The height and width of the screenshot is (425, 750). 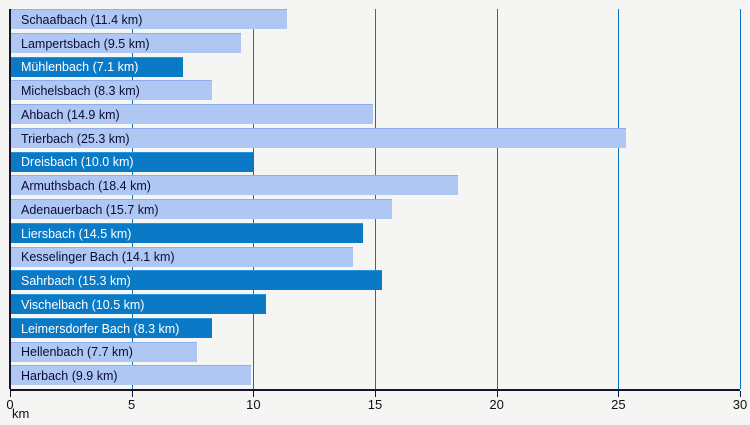 I want to click on bar-liersbach: Liersbach (14.5 km), so click(x=186, y=232).